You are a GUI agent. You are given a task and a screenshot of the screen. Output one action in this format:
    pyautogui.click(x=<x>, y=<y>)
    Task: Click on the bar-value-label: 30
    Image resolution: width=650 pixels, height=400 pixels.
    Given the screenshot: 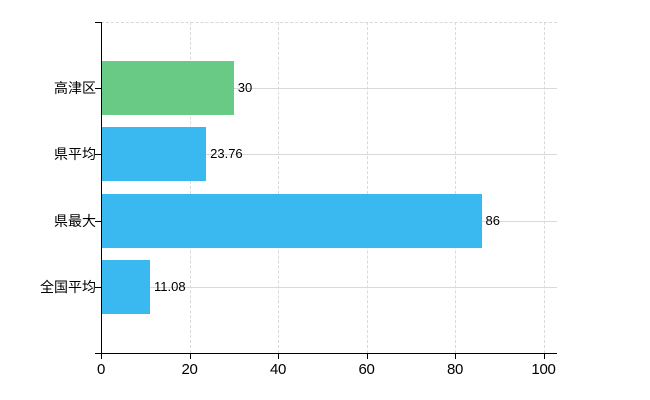 What is the action you would take?
    pyautogui.click(x=245, y=88)
    